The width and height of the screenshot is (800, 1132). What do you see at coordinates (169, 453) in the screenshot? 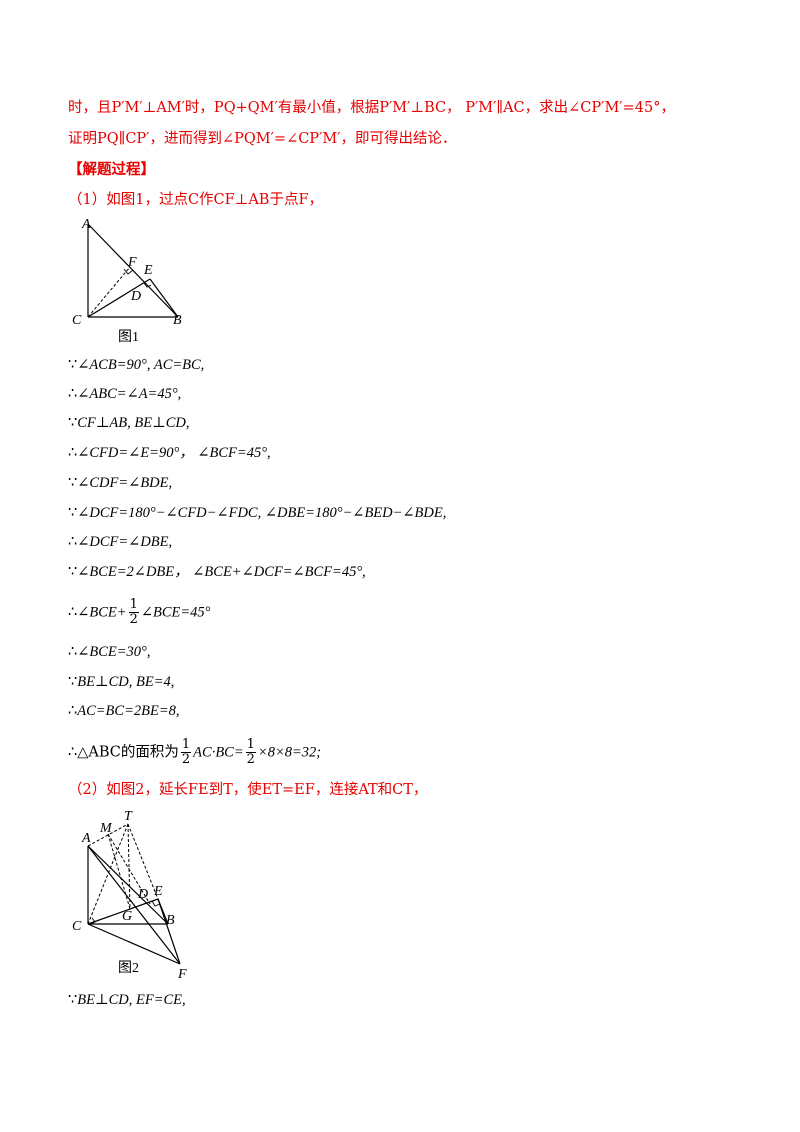
I see `step-4: ∴∠CFD=∠E=90°， ∠BCF=45°,` at bounding box center [169, 453].